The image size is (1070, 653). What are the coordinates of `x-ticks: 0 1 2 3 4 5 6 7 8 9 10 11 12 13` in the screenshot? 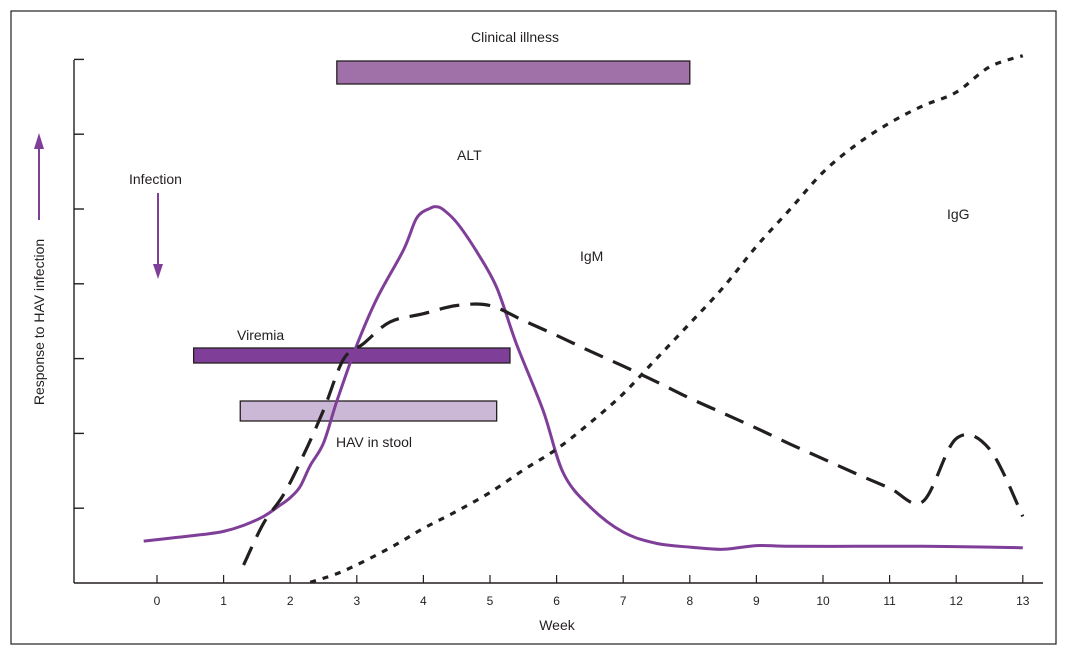 It's located at (592, 591).